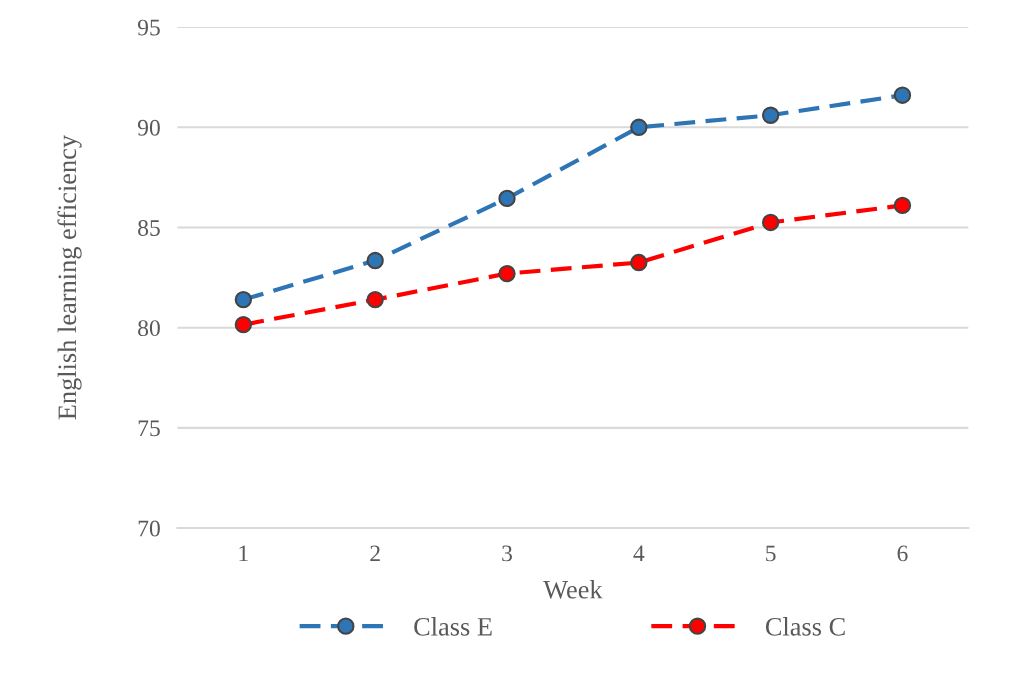 The width and height of the screenshot is (1014, 677). I want to click on legend-label: Class C, so click(805, 626).